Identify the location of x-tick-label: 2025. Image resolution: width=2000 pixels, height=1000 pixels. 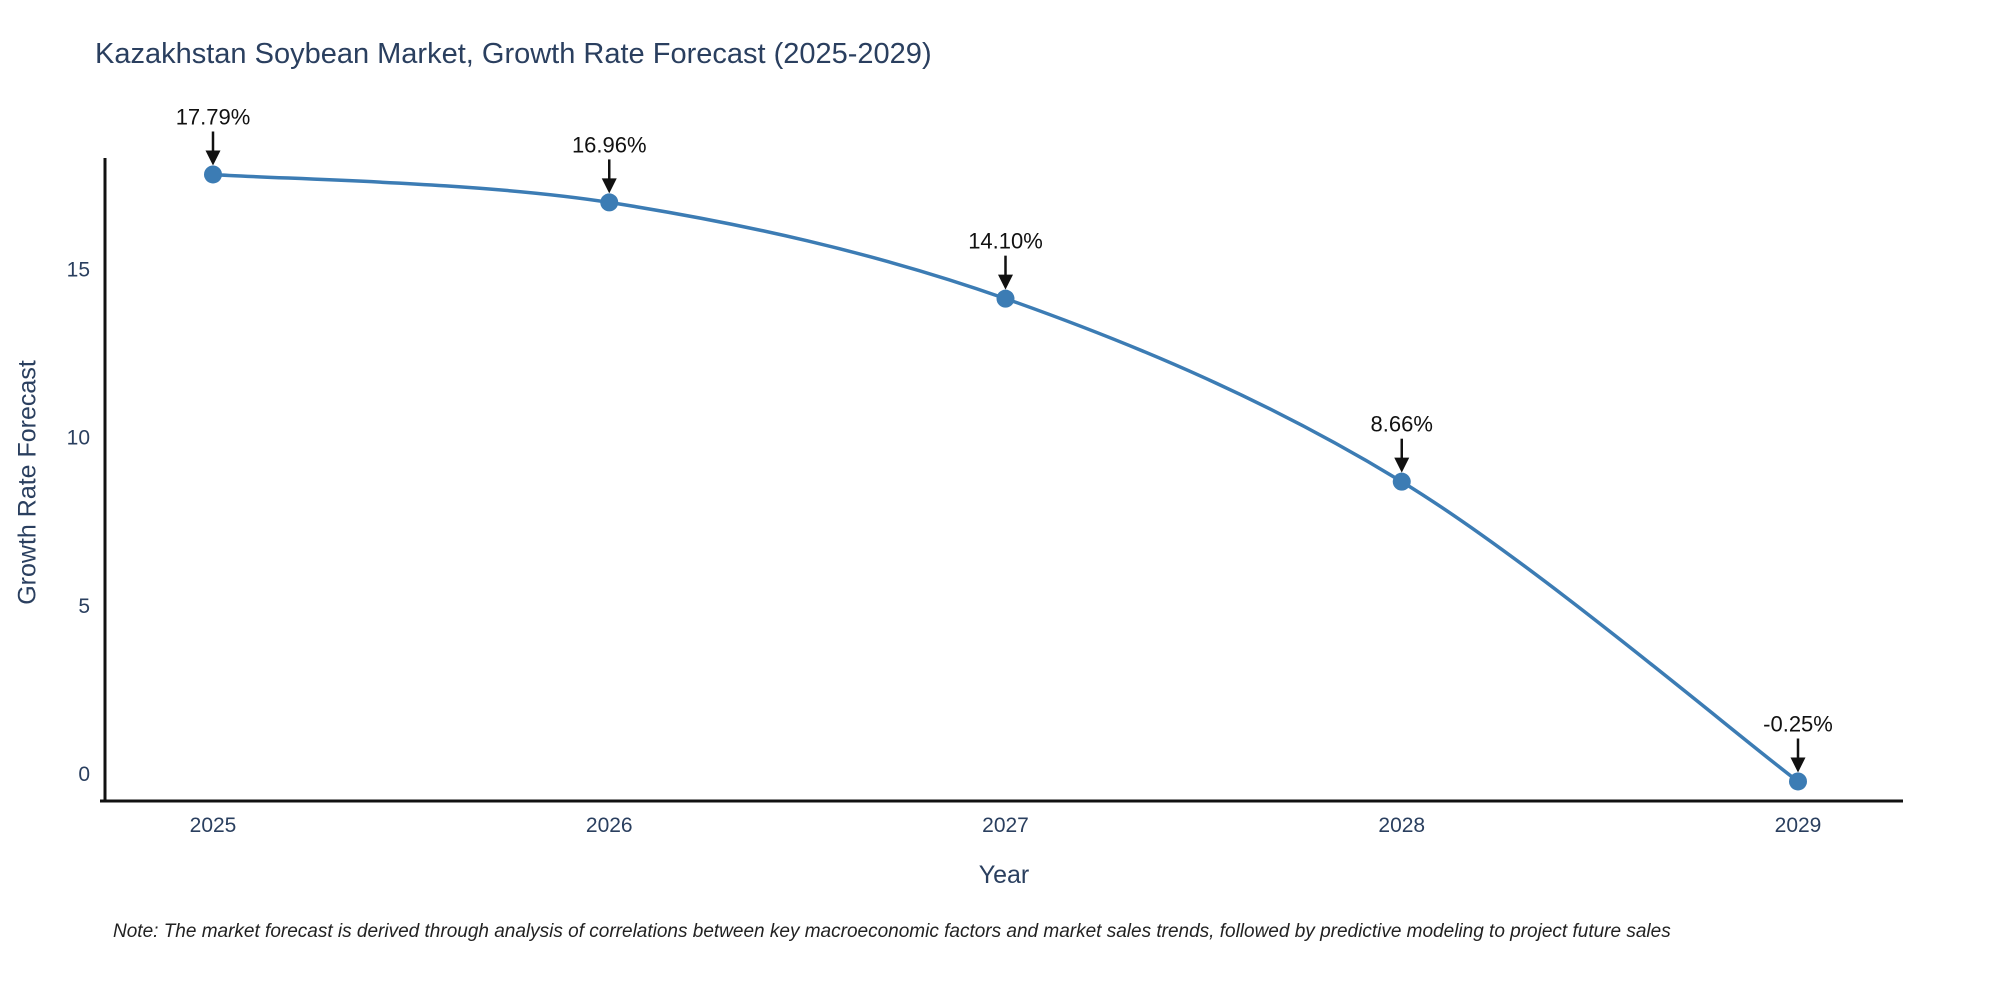
(213, 825).